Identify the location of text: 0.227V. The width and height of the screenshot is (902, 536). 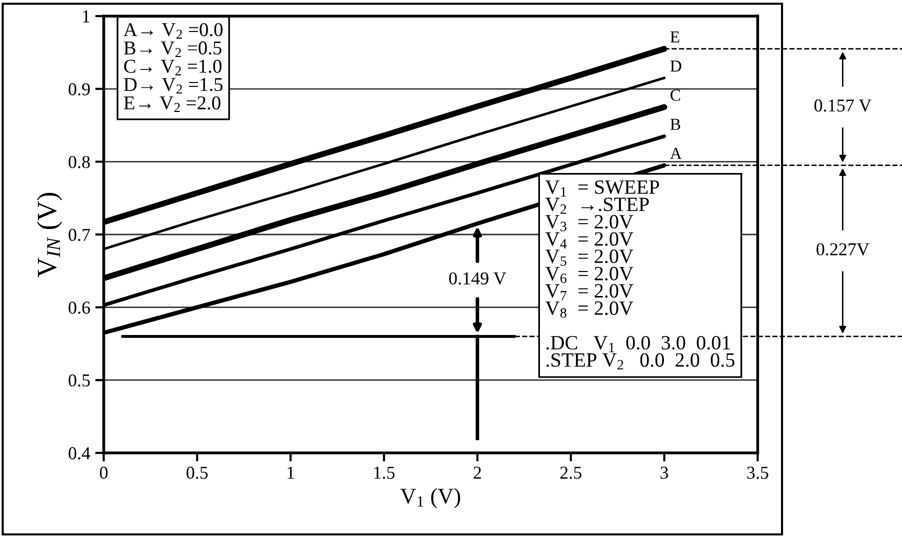
(843, 249).